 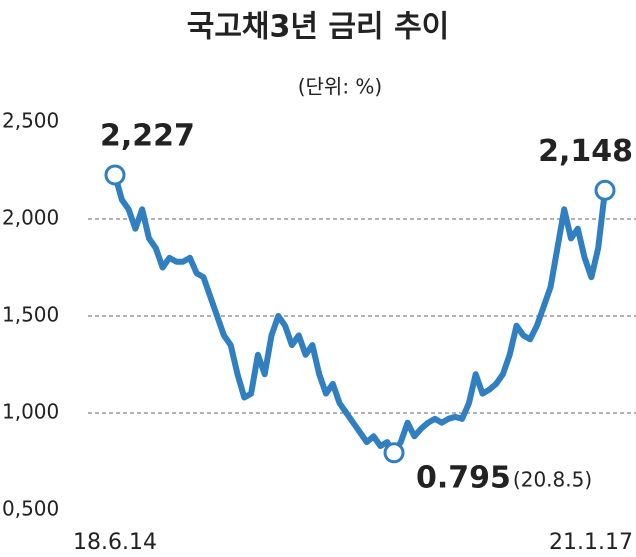 What do you see at coordinates (591, 542) in the screenshot?
I see `x-tick-label: 21.1.17` at bounding box center [591, 542].